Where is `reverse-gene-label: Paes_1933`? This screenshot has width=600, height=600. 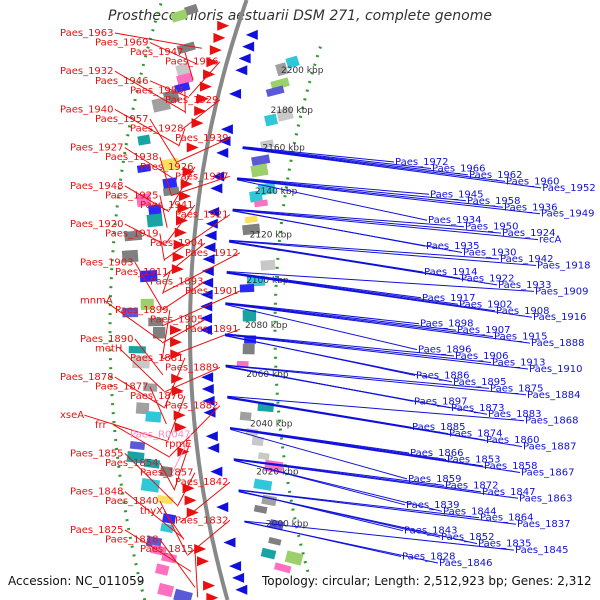 reverse-gene-label: Paes_1933 is located at coordinates (525, 285).